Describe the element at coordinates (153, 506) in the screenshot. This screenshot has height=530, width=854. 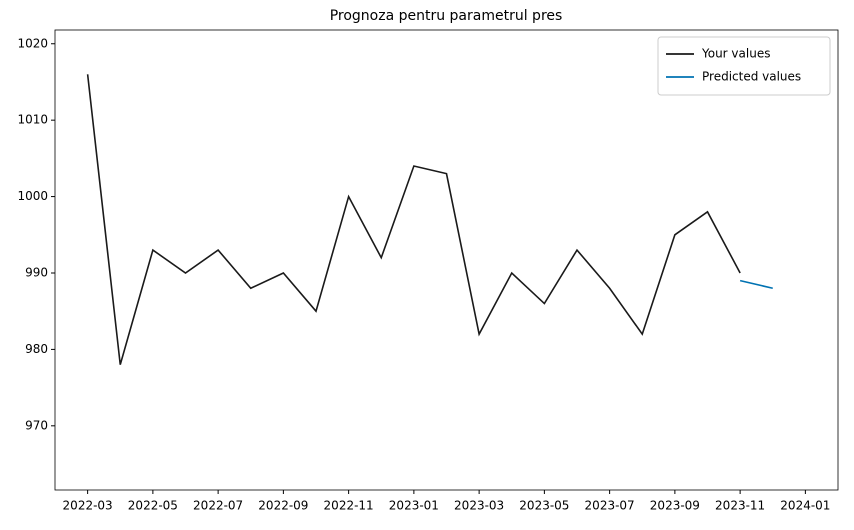
I see `x-tick-label: 2022-05` at that location.